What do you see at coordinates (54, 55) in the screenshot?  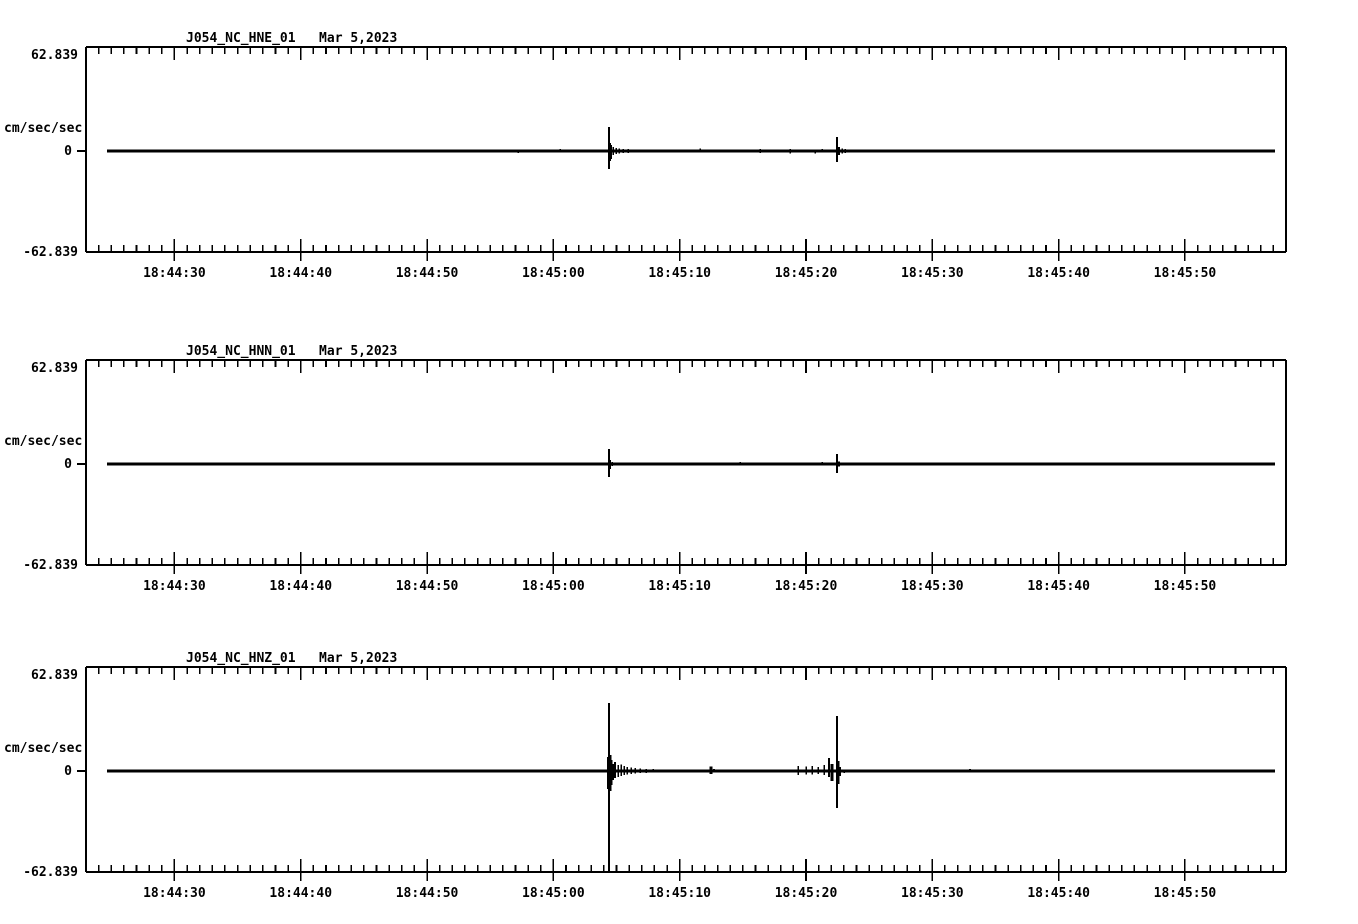 I see `y-axis-max-label-hne: 62.839` at bounding box center [54, 55].